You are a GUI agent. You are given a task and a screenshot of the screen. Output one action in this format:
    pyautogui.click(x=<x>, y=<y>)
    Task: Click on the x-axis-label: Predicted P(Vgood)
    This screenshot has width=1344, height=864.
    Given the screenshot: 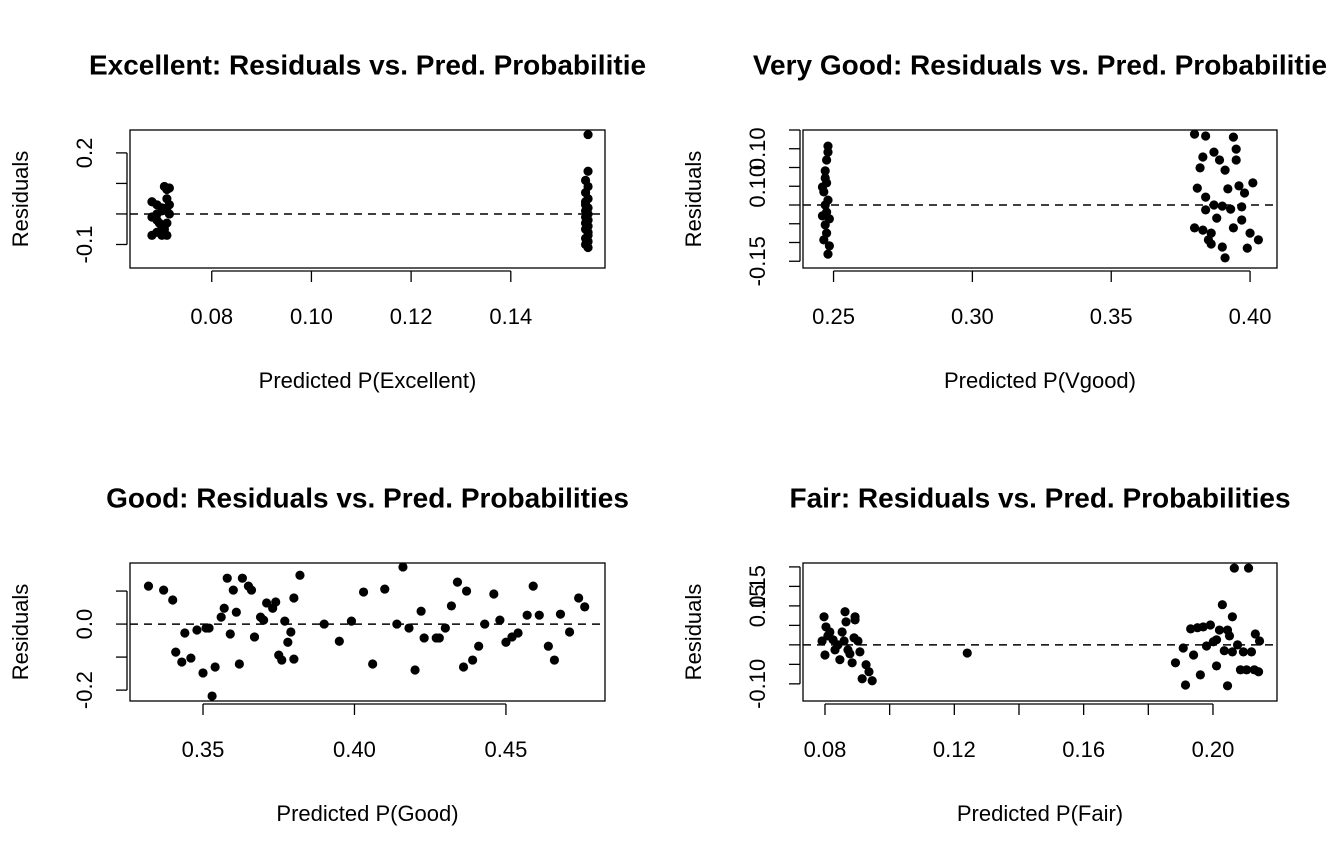 What is the action you would take?
    pyautogui.click(x=1040, y=380)
    